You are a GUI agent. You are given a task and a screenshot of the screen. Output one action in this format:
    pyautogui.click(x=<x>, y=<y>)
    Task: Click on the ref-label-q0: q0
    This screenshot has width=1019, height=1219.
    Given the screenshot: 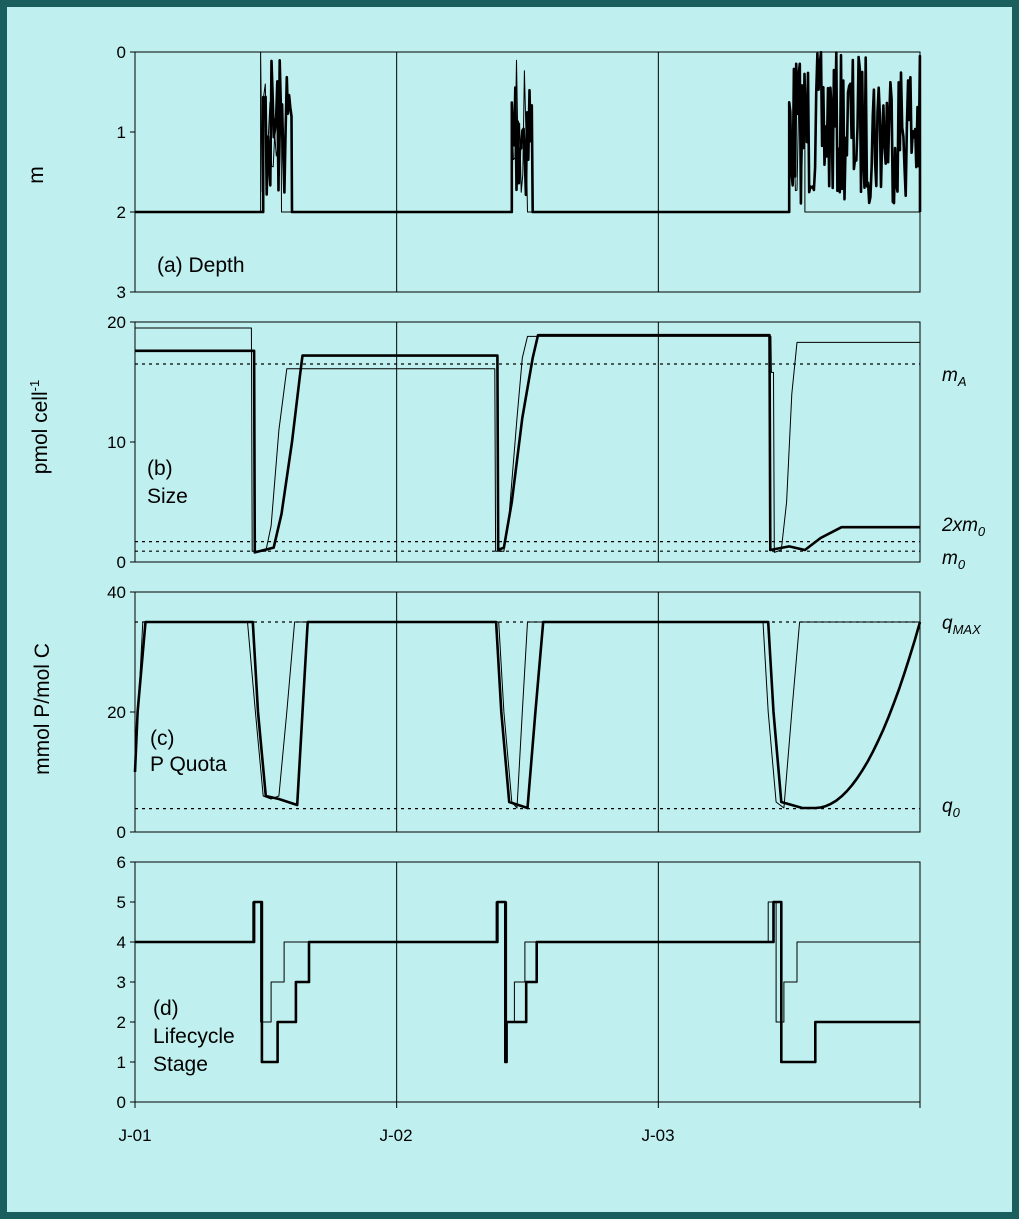 What is the action you would take?
    pyautogui.click(x=951, y=808)
    